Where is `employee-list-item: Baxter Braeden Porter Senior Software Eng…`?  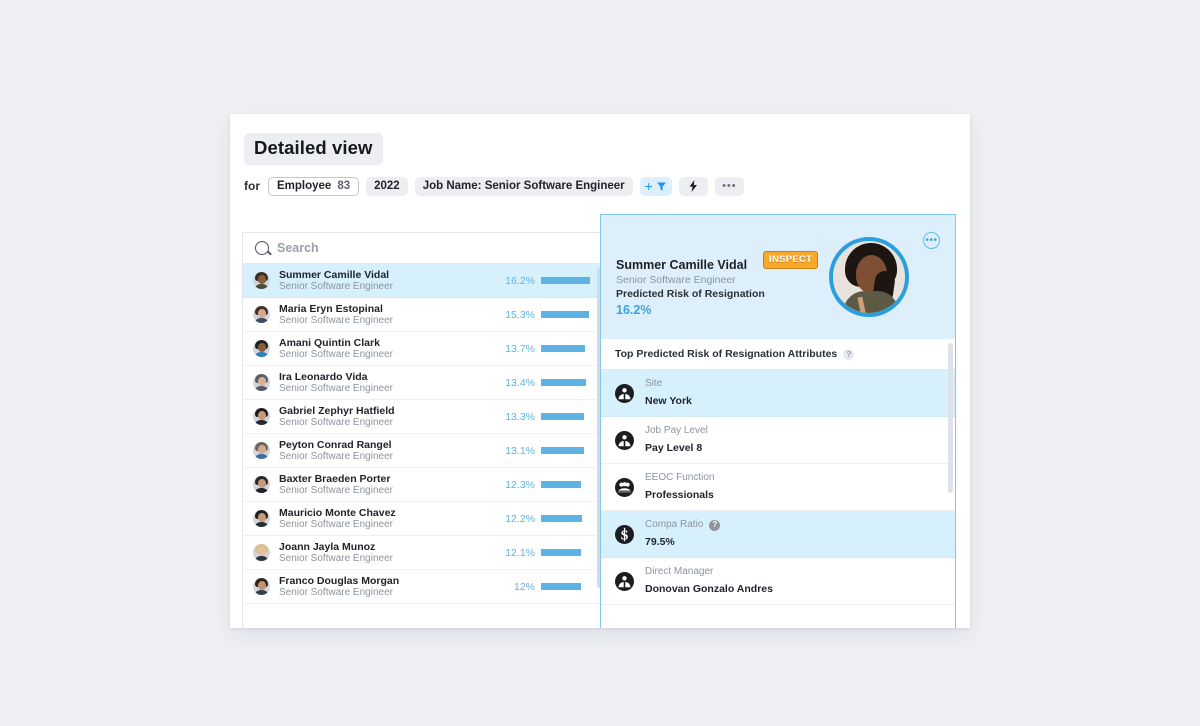
employee-list-item: Baxter Braeden Porter Senior Software Eng… is located at coordinates (423, 485).